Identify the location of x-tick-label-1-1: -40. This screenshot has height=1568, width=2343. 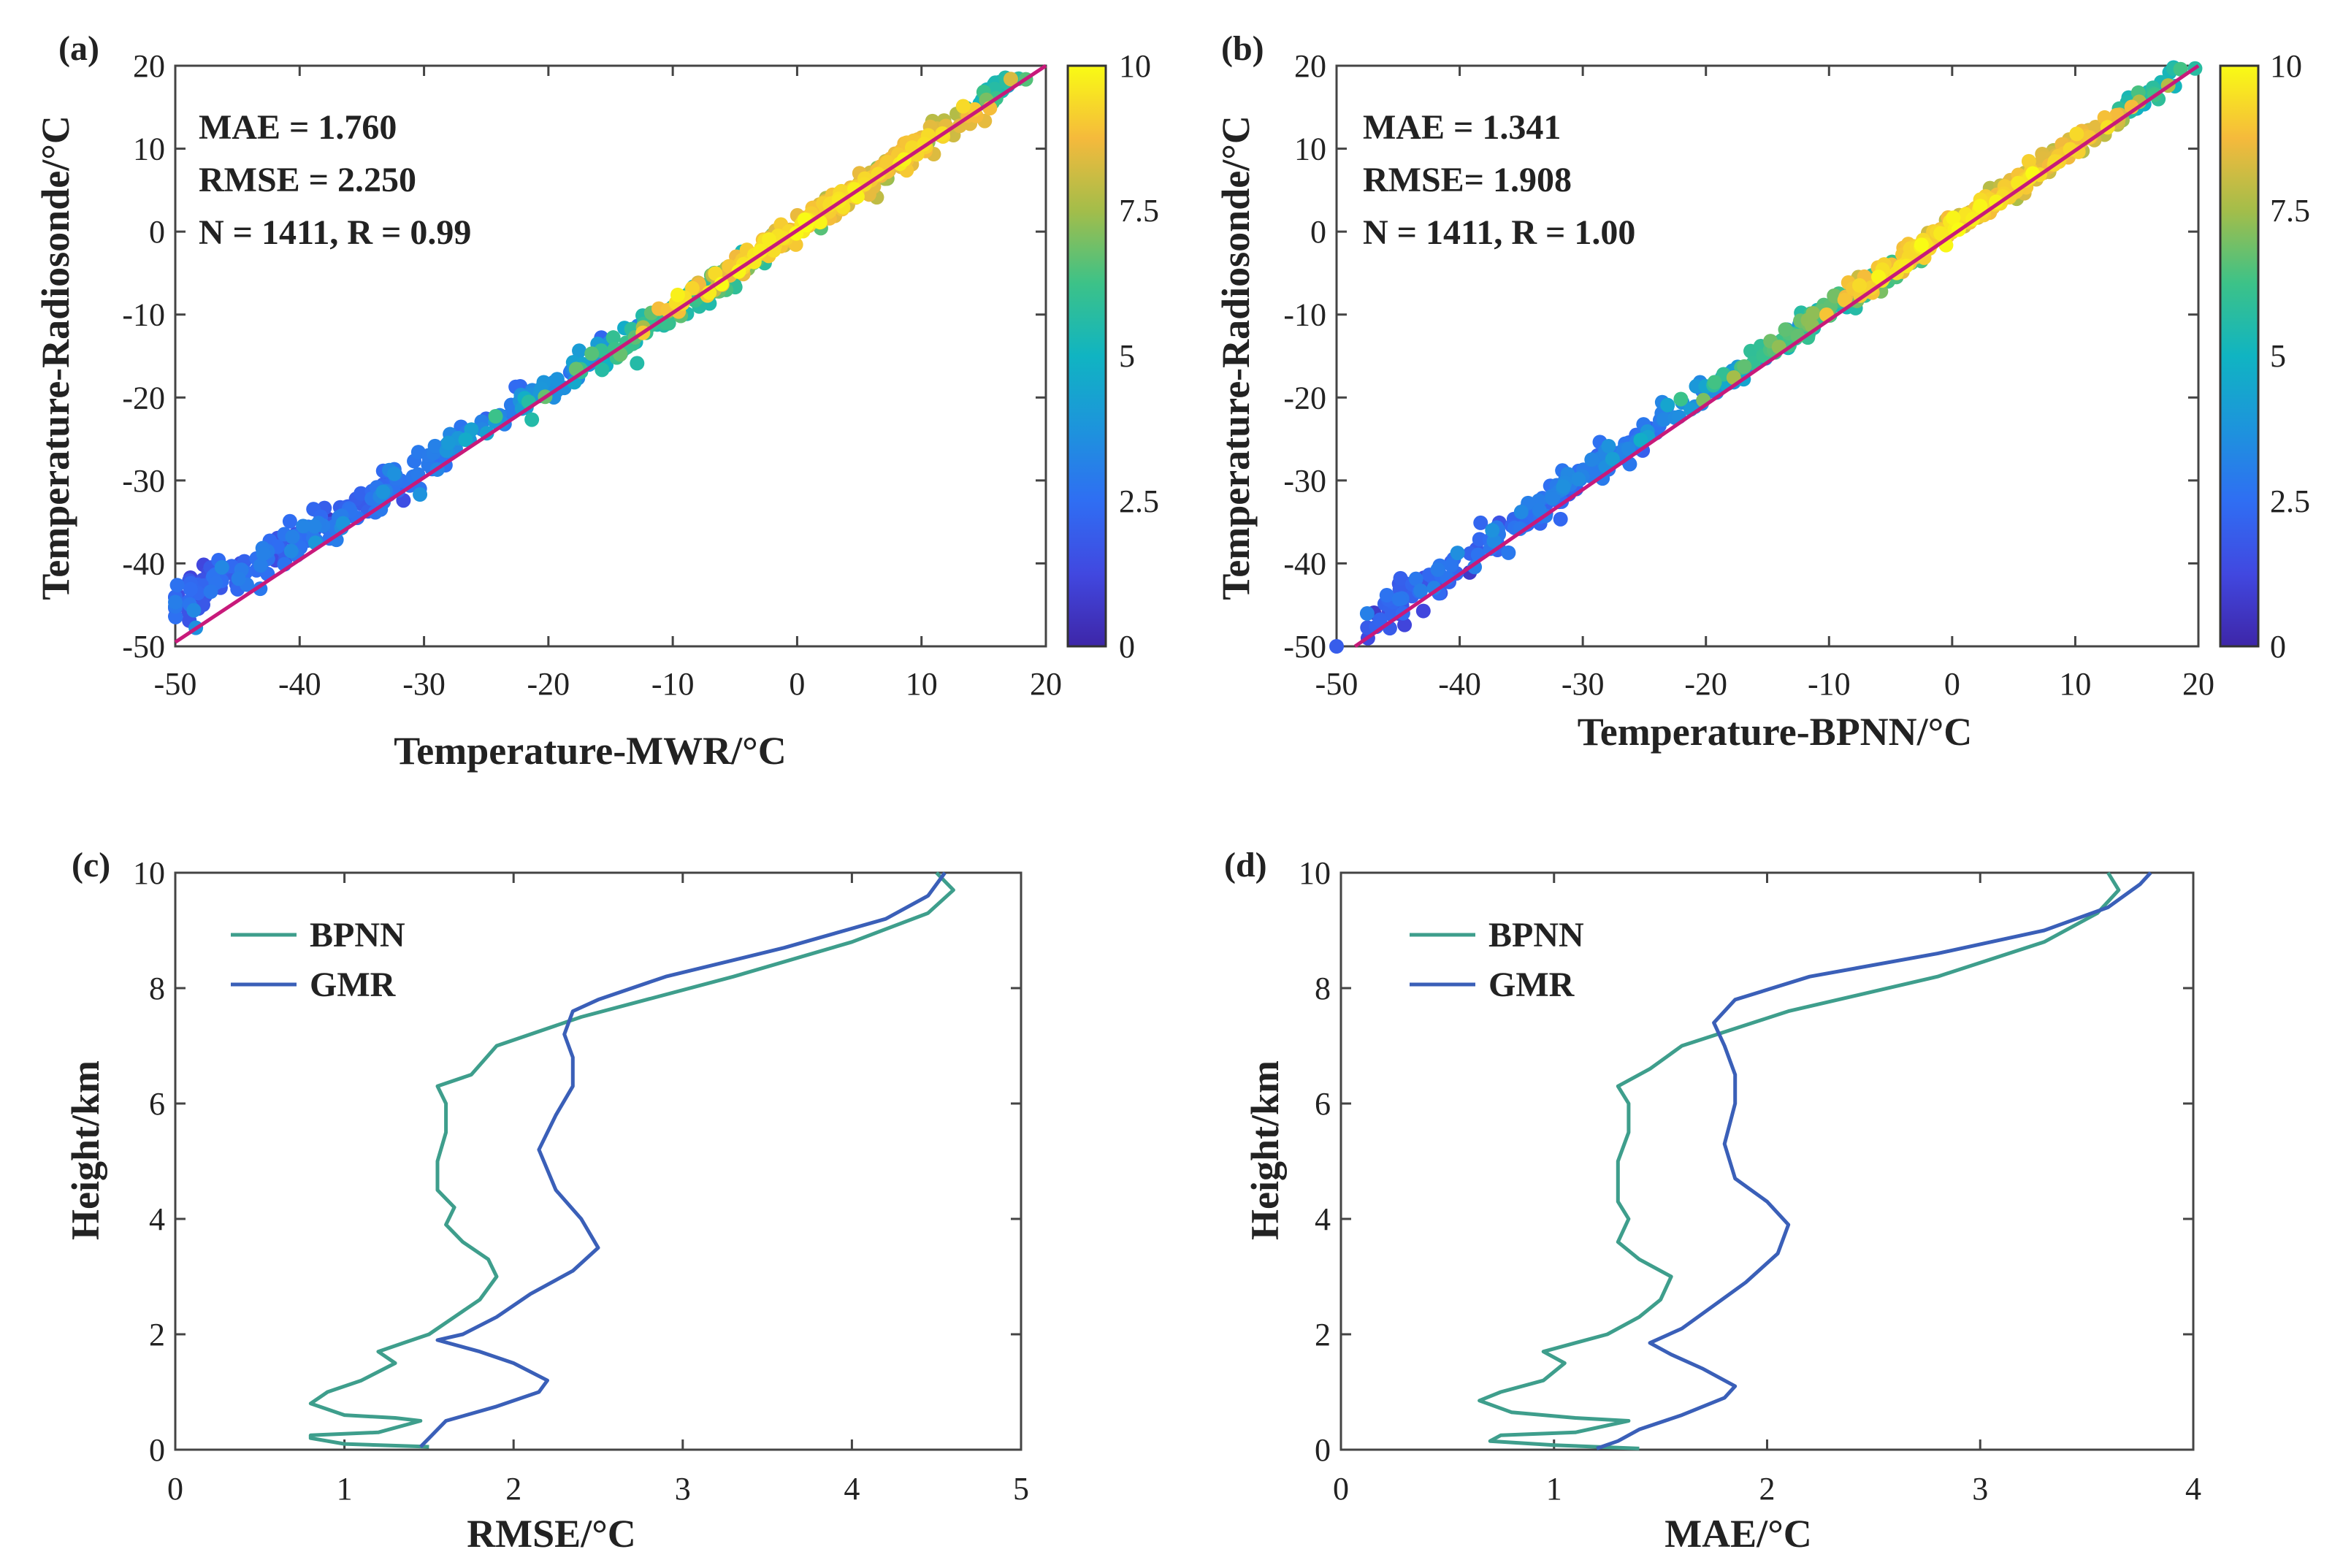
(1460, 684).